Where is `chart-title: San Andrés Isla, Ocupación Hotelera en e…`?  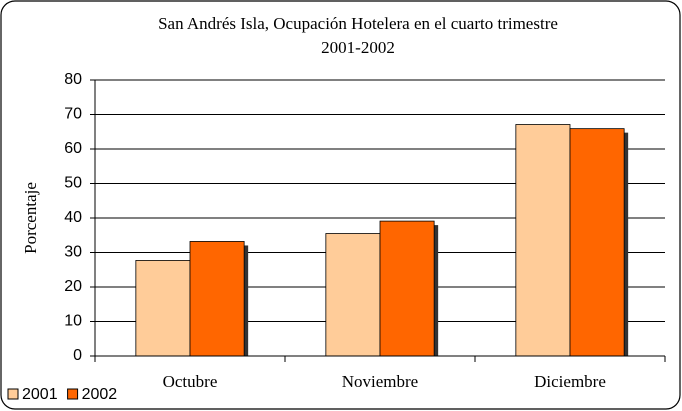
chart-title: San Andrés Isla, Ocupación Hotelera en e… is located at coordinates (358, 23).